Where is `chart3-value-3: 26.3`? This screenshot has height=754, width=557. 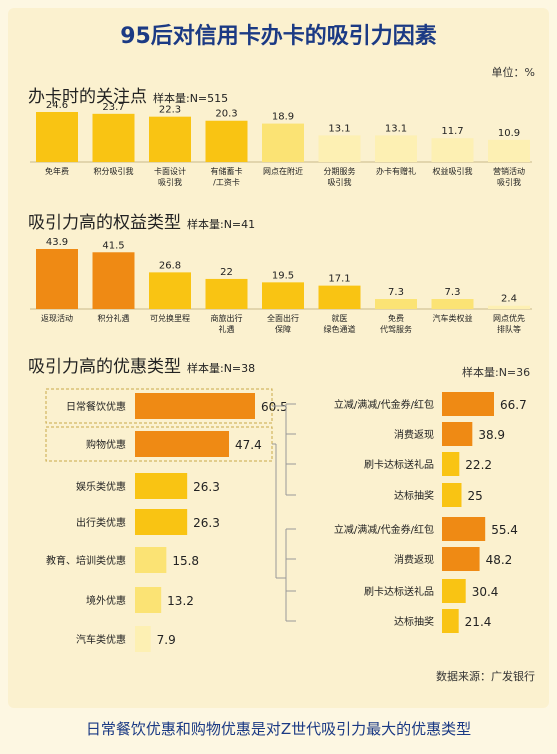
chart3-value-3: 26.3 is located at coordinates (206, 523).